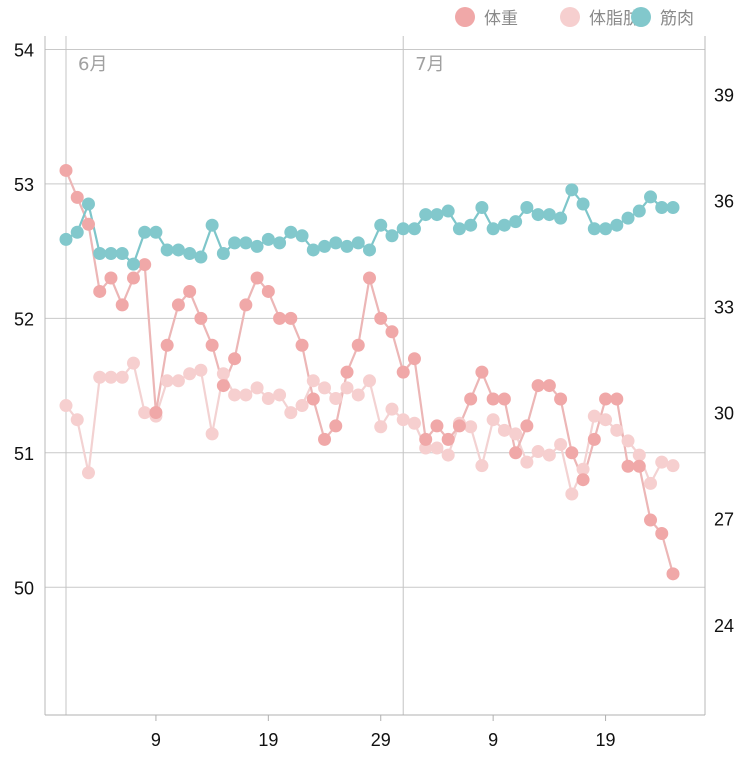 Image resolution: width=750 pixels, height=773 pixels. Describe the element at coordinates (24, 454) in the screenshot. I see `y-left-tick-label: 51` at that location.